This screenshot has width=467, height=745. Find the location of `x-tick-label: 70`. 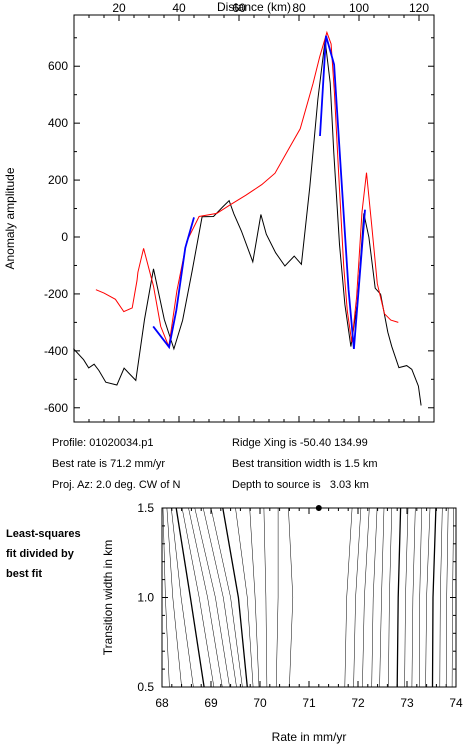

x-tick-label: 70 is located at coordinates (260, 703).